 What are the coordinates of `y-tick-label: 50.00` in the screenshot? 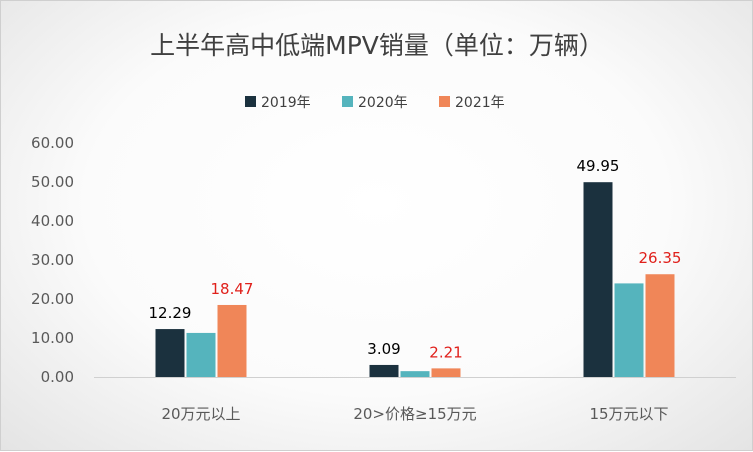 It's located at (52, 182).